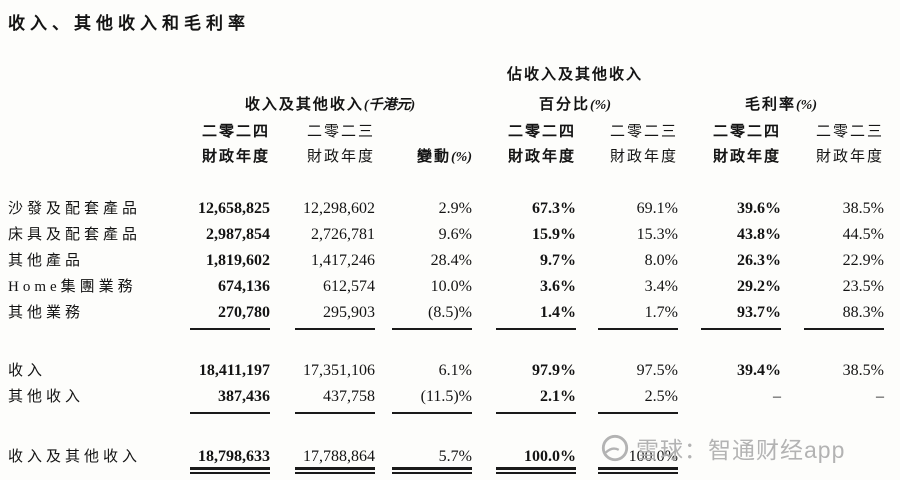 This screenshot has width=900, height=480. Describe the element at coordinates (863, 234) in the screenshot. I see `cell-margin-fy2023: 44.5%` at that location.